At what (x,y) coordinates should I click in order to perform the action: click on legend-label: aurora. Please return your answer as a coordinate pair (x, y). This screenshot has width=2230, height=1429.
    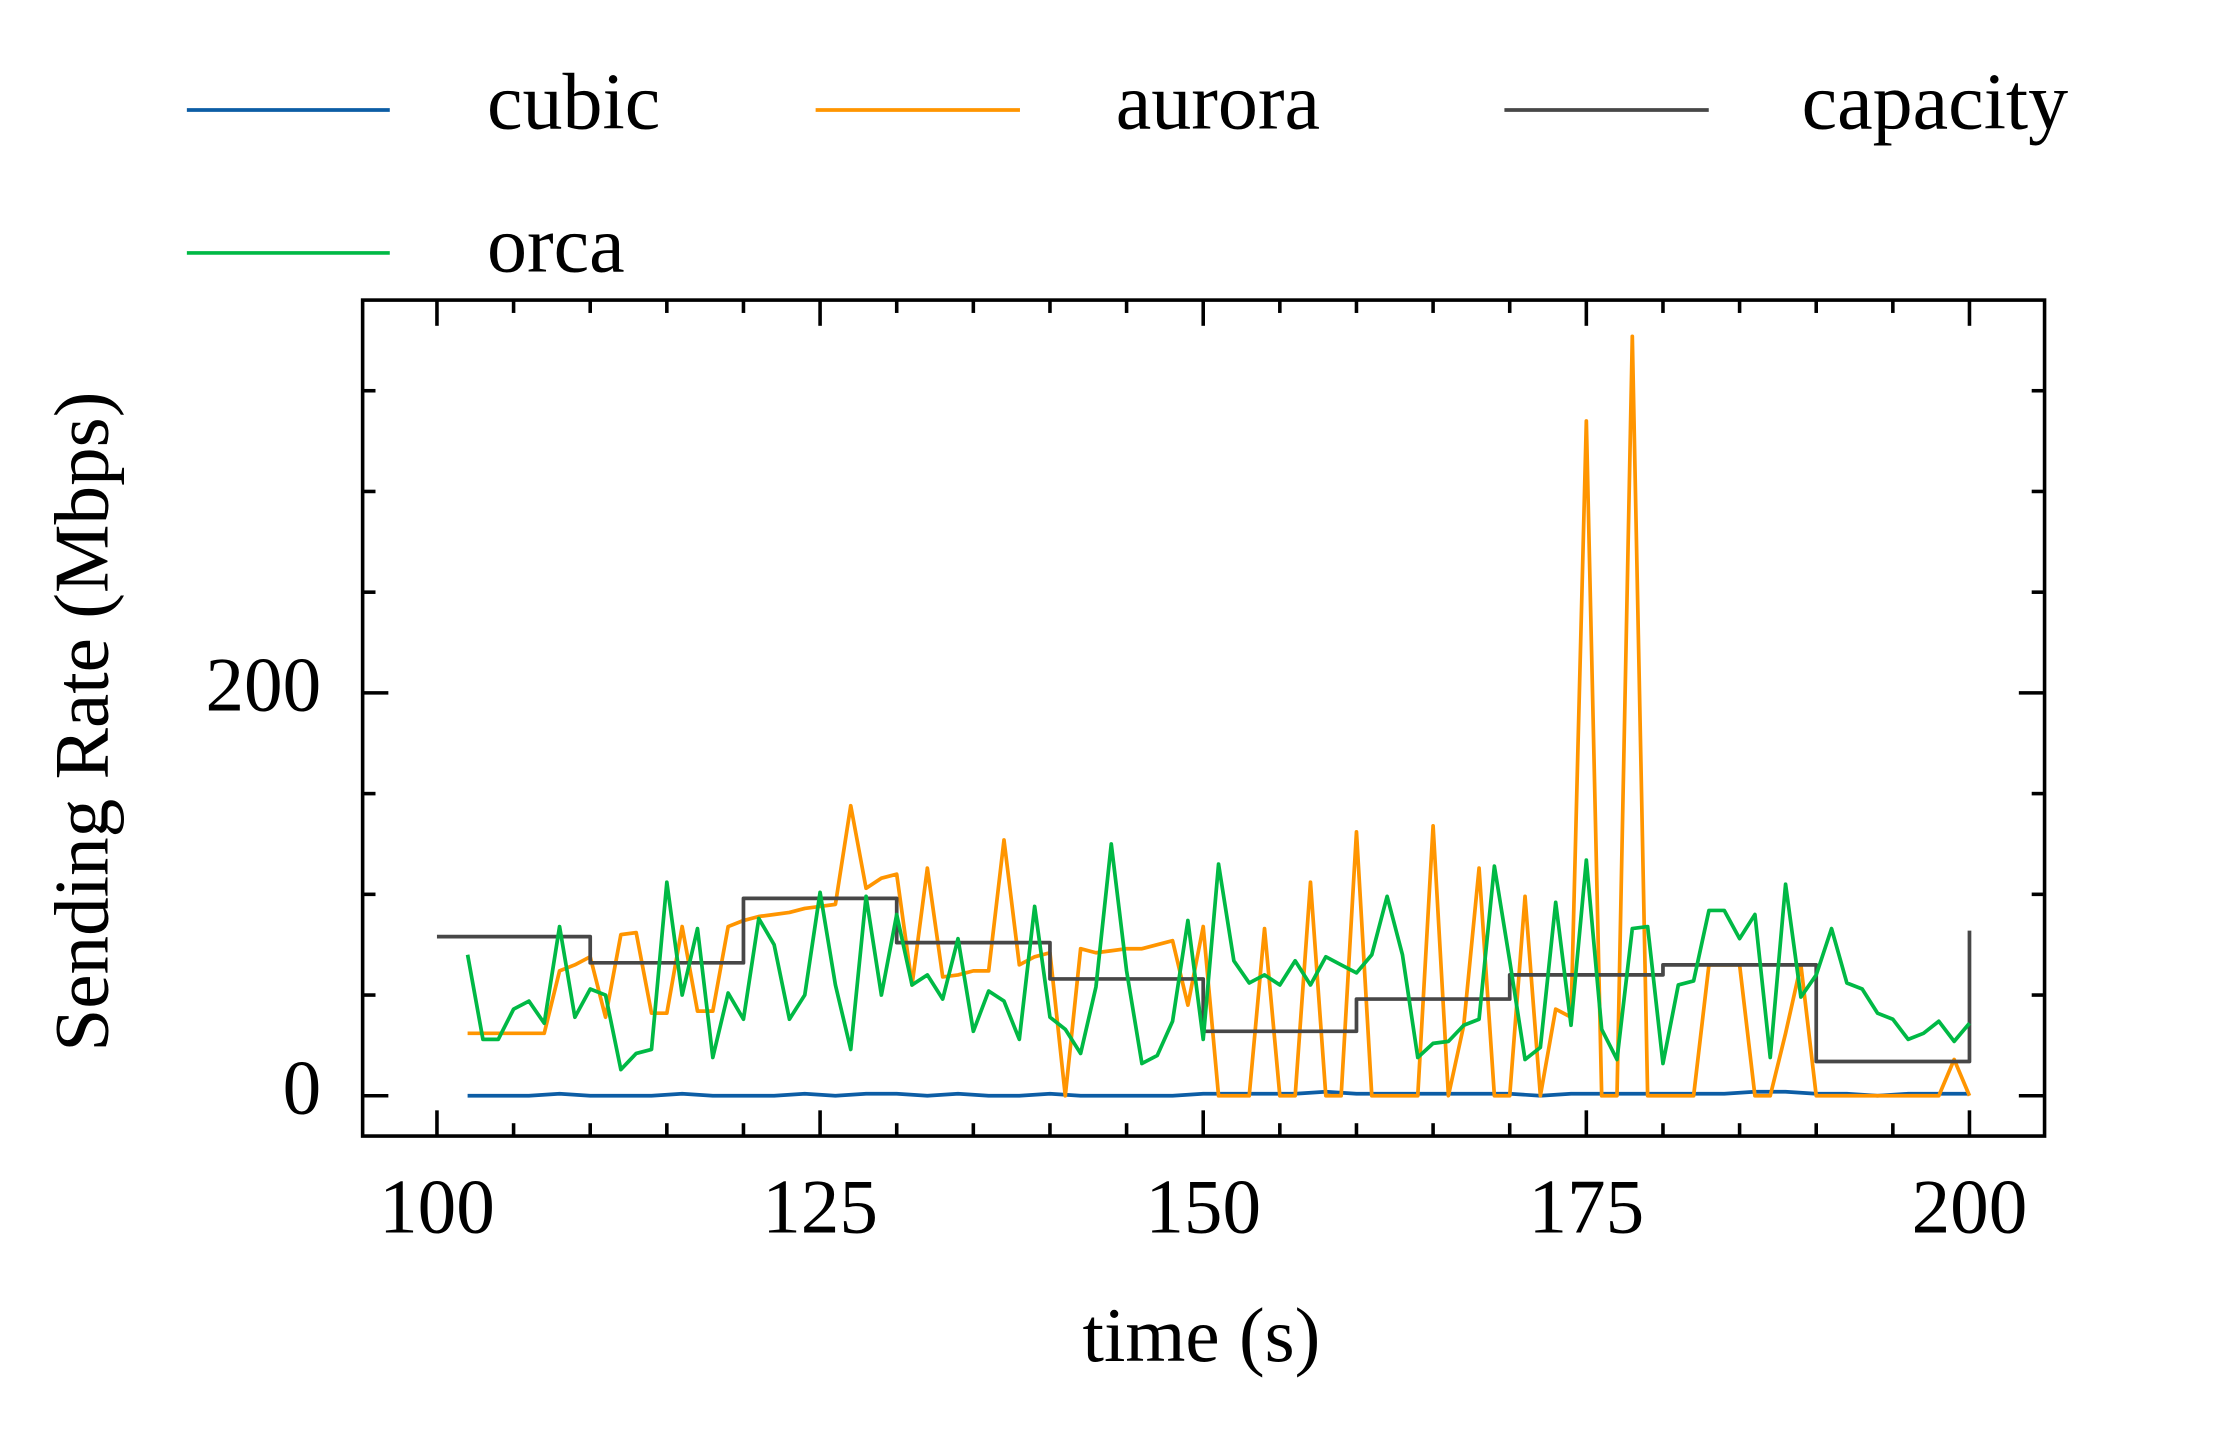
    Looking at the image, I should click on (1218, 102).